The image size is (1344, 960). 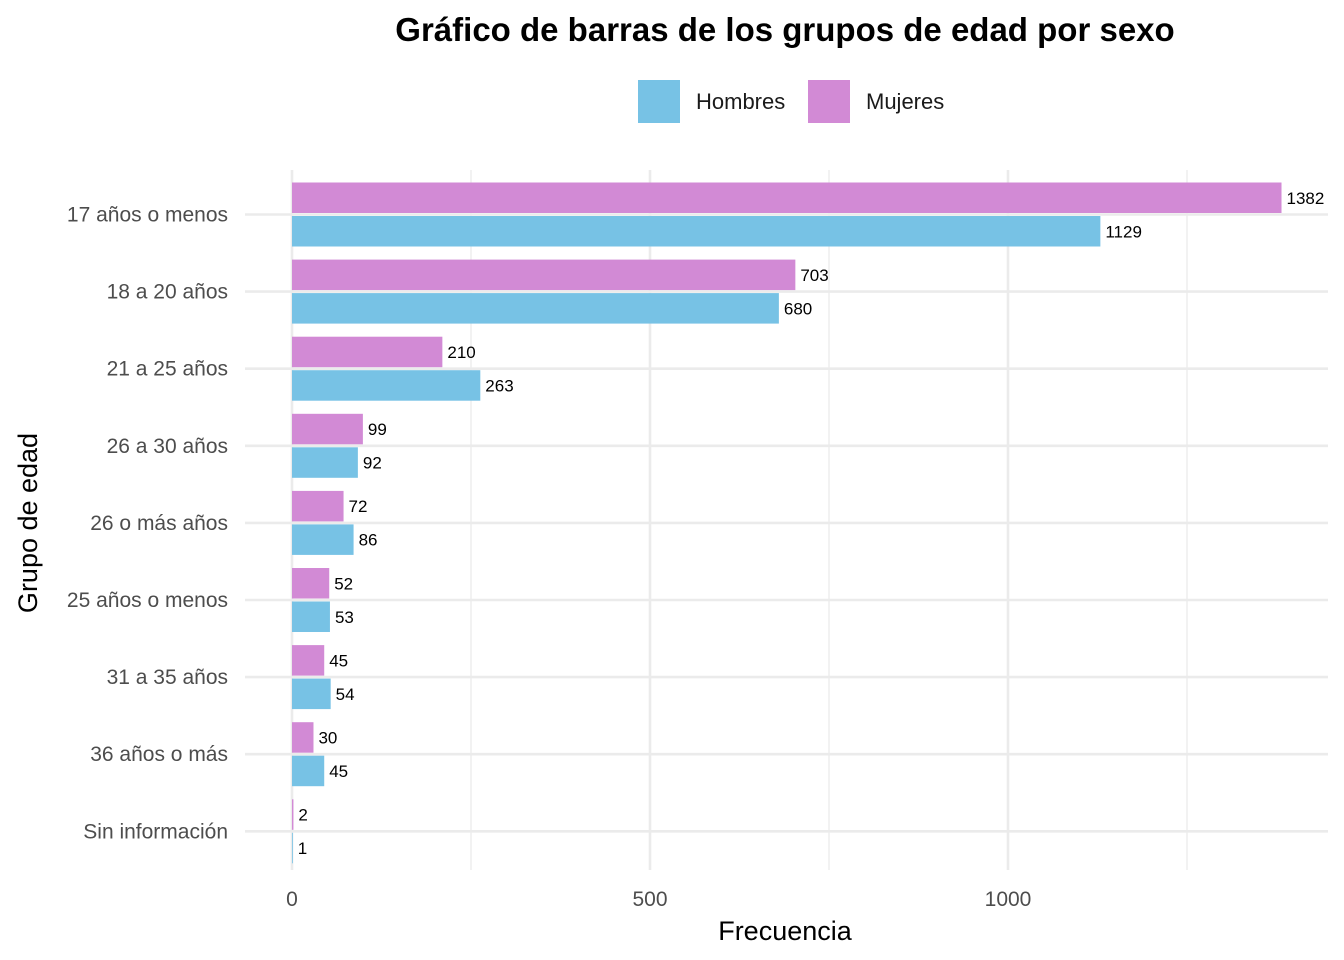 I want to click on data-label-hombres-25-anos-o-menos: 53, so click(x=344, y=617).